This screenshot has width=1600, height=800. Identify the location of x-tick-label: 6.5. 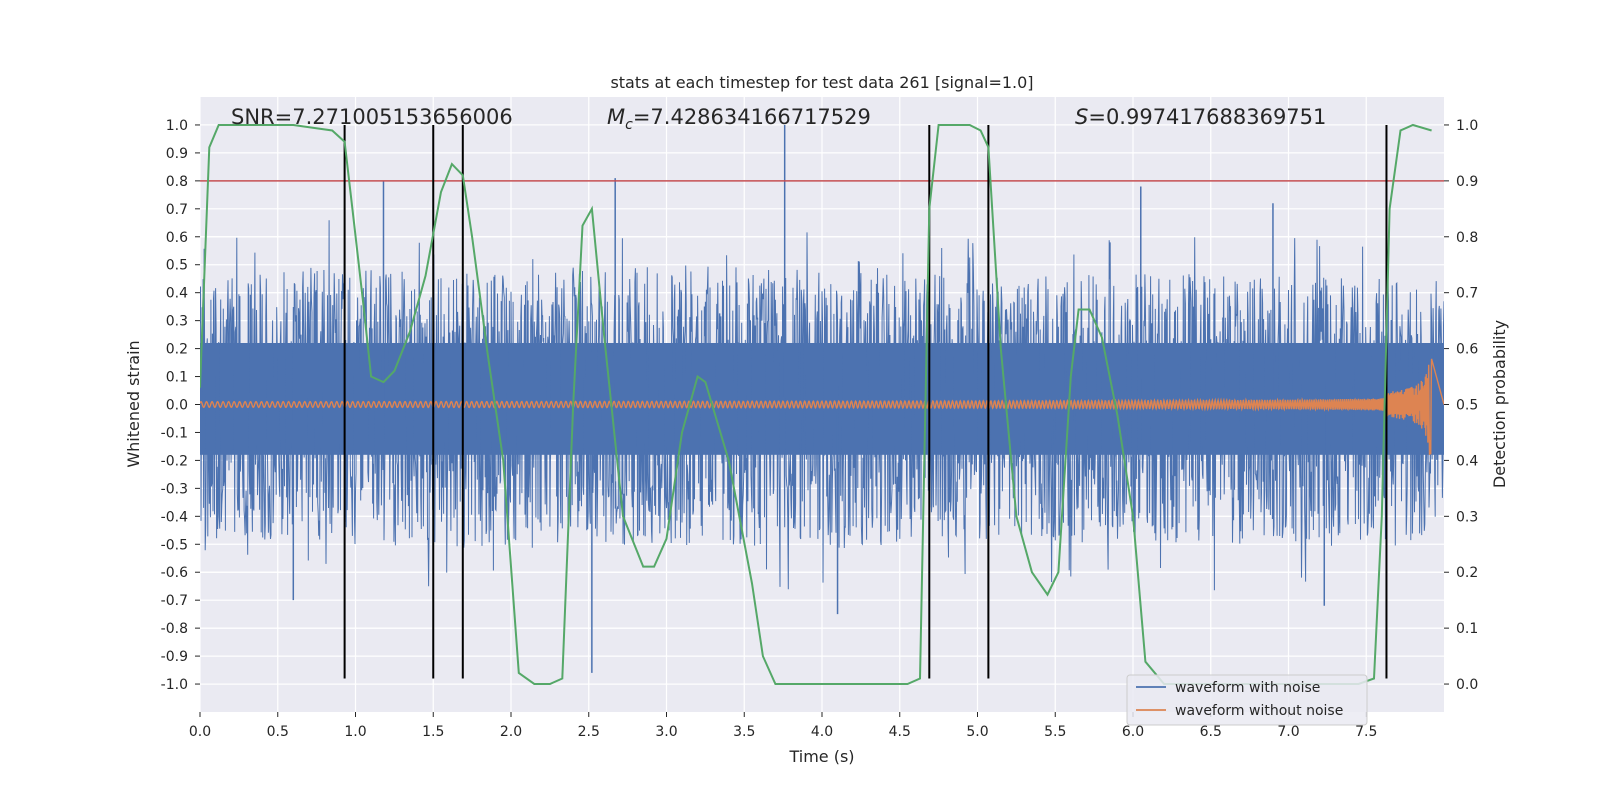
(1211, 732).